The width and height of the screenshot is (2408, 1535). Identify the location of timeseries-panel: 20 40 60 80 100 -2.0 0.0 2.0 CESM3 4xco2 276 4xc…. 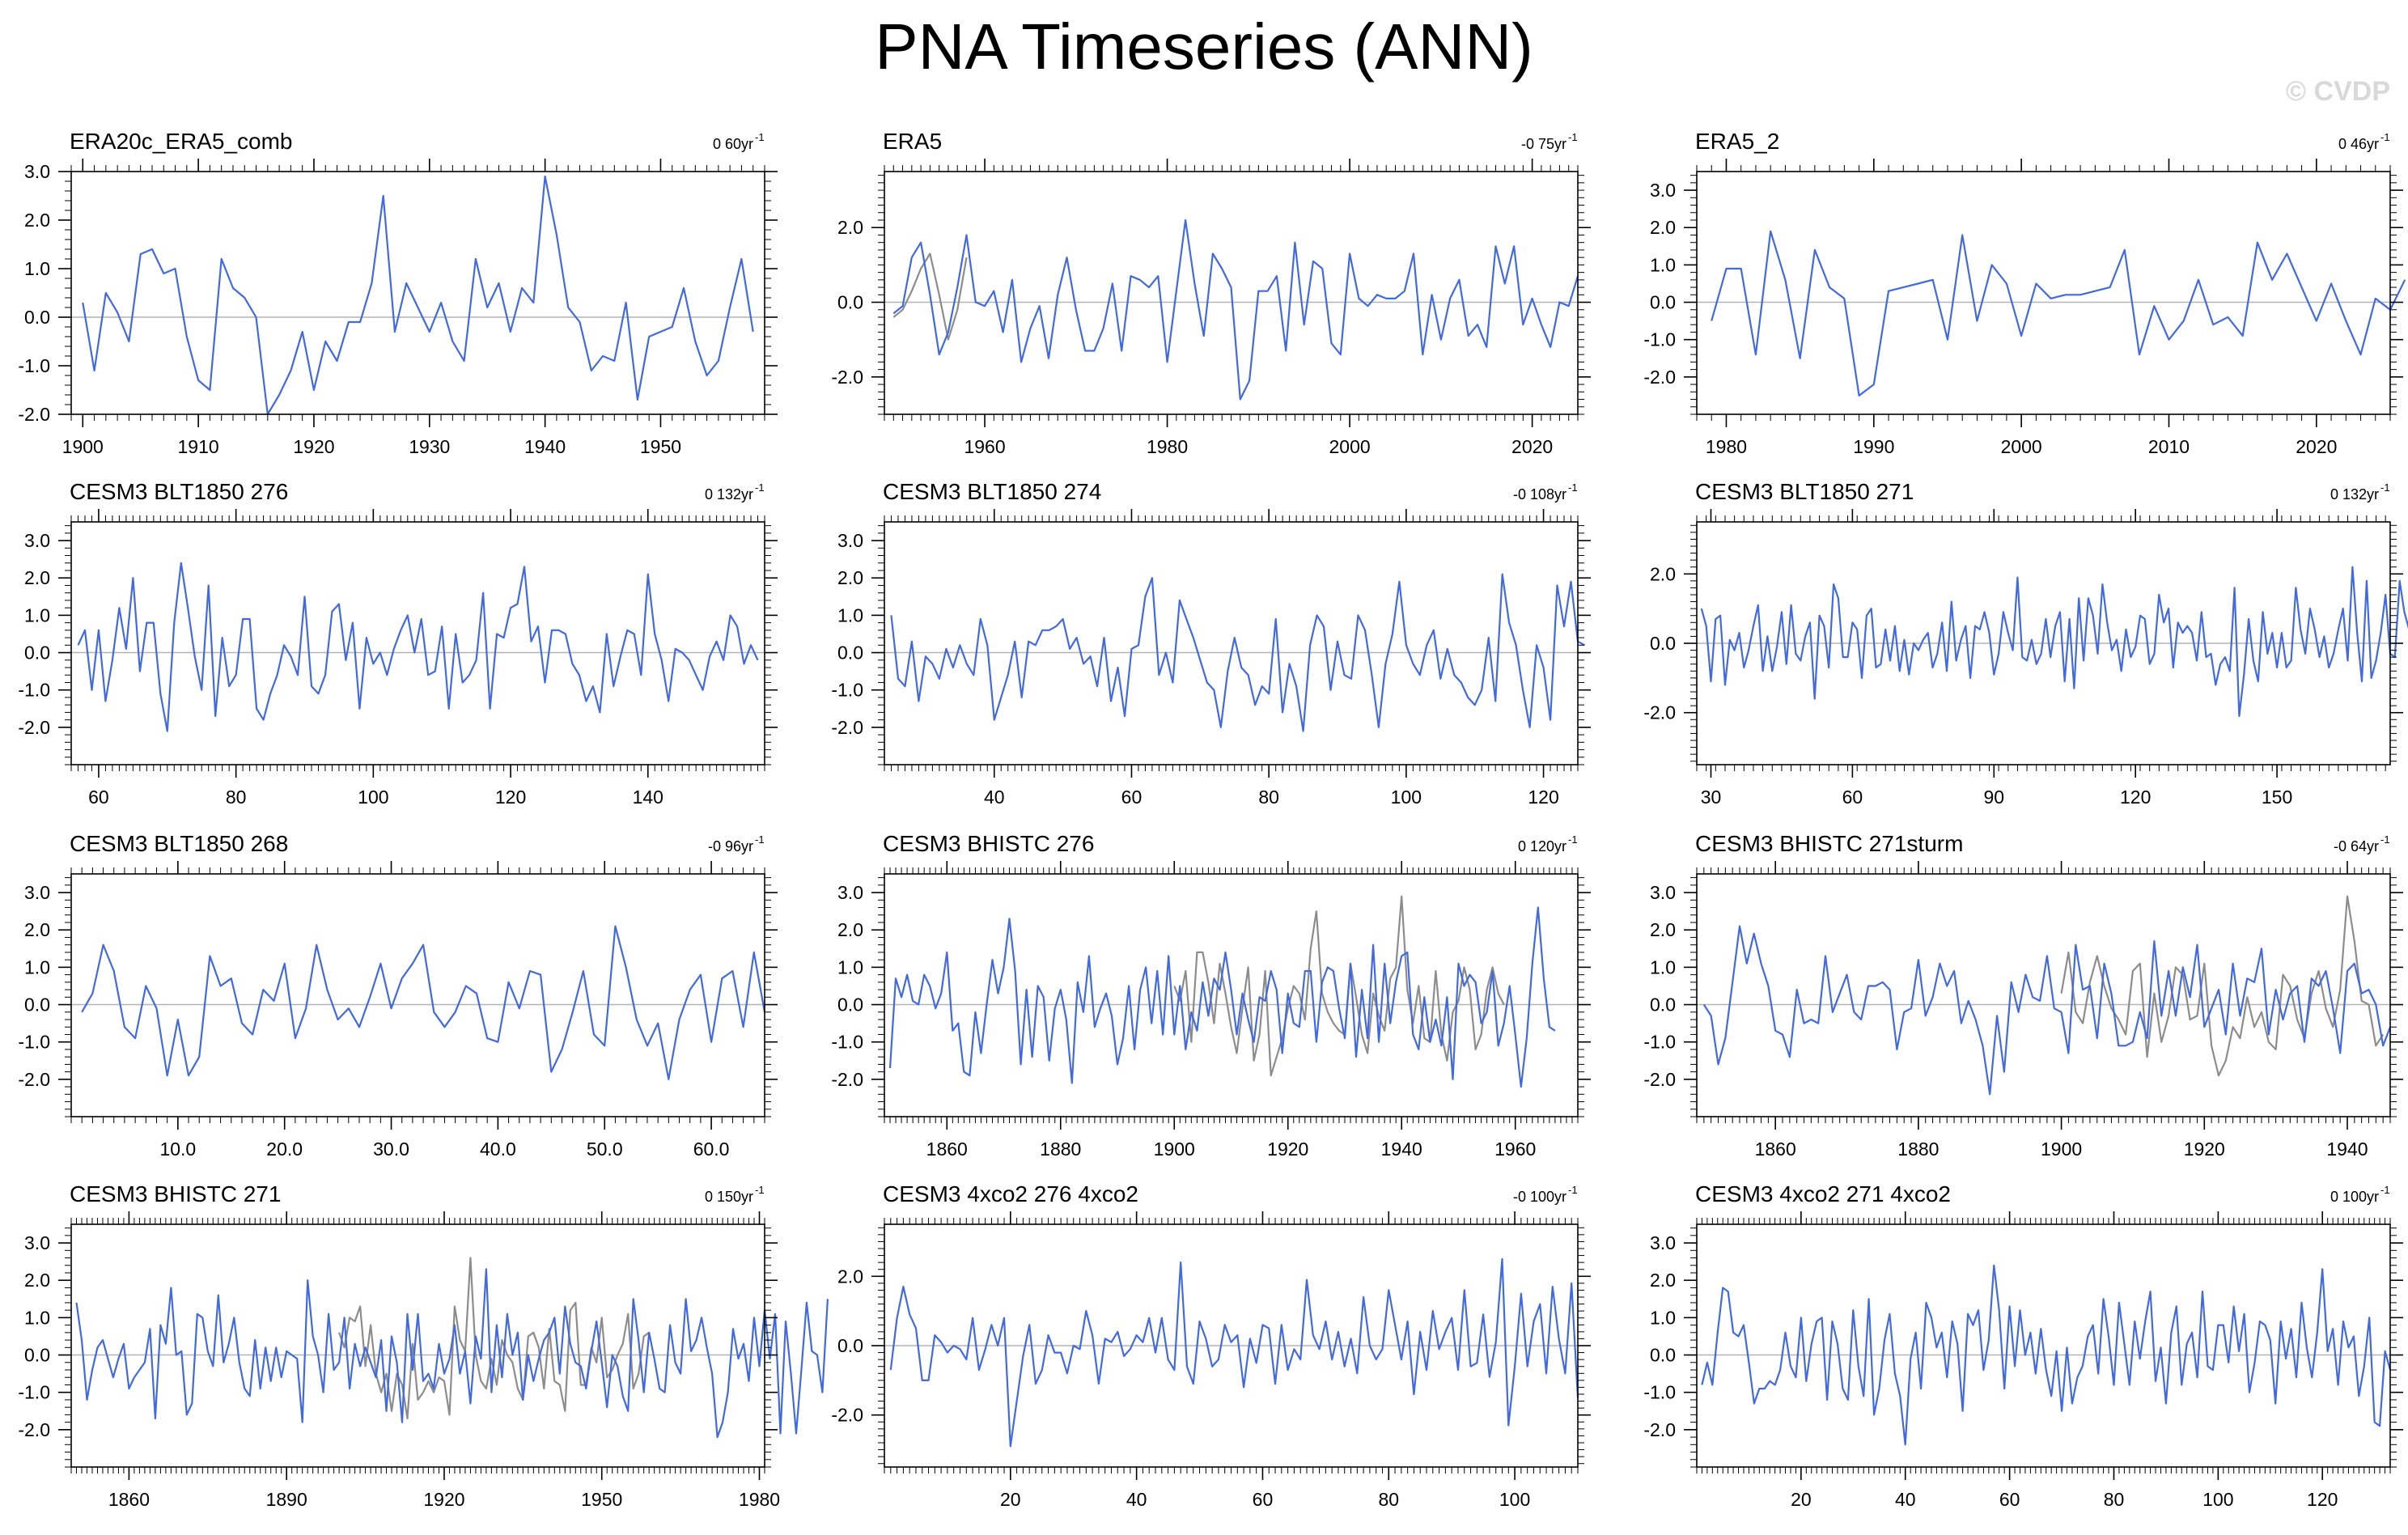
(1211, 1345).